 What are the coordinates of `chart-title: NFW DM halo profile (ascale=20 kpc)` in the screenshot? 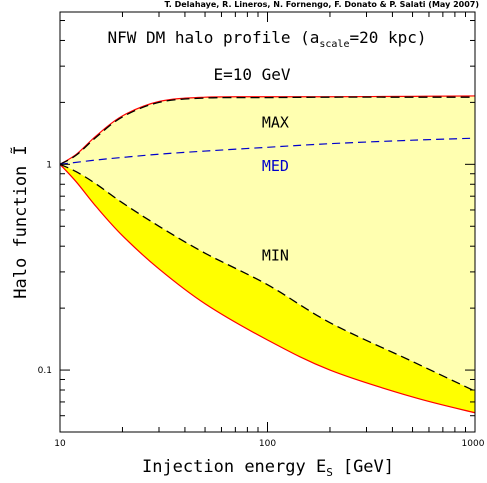 It's located at (266, 39).